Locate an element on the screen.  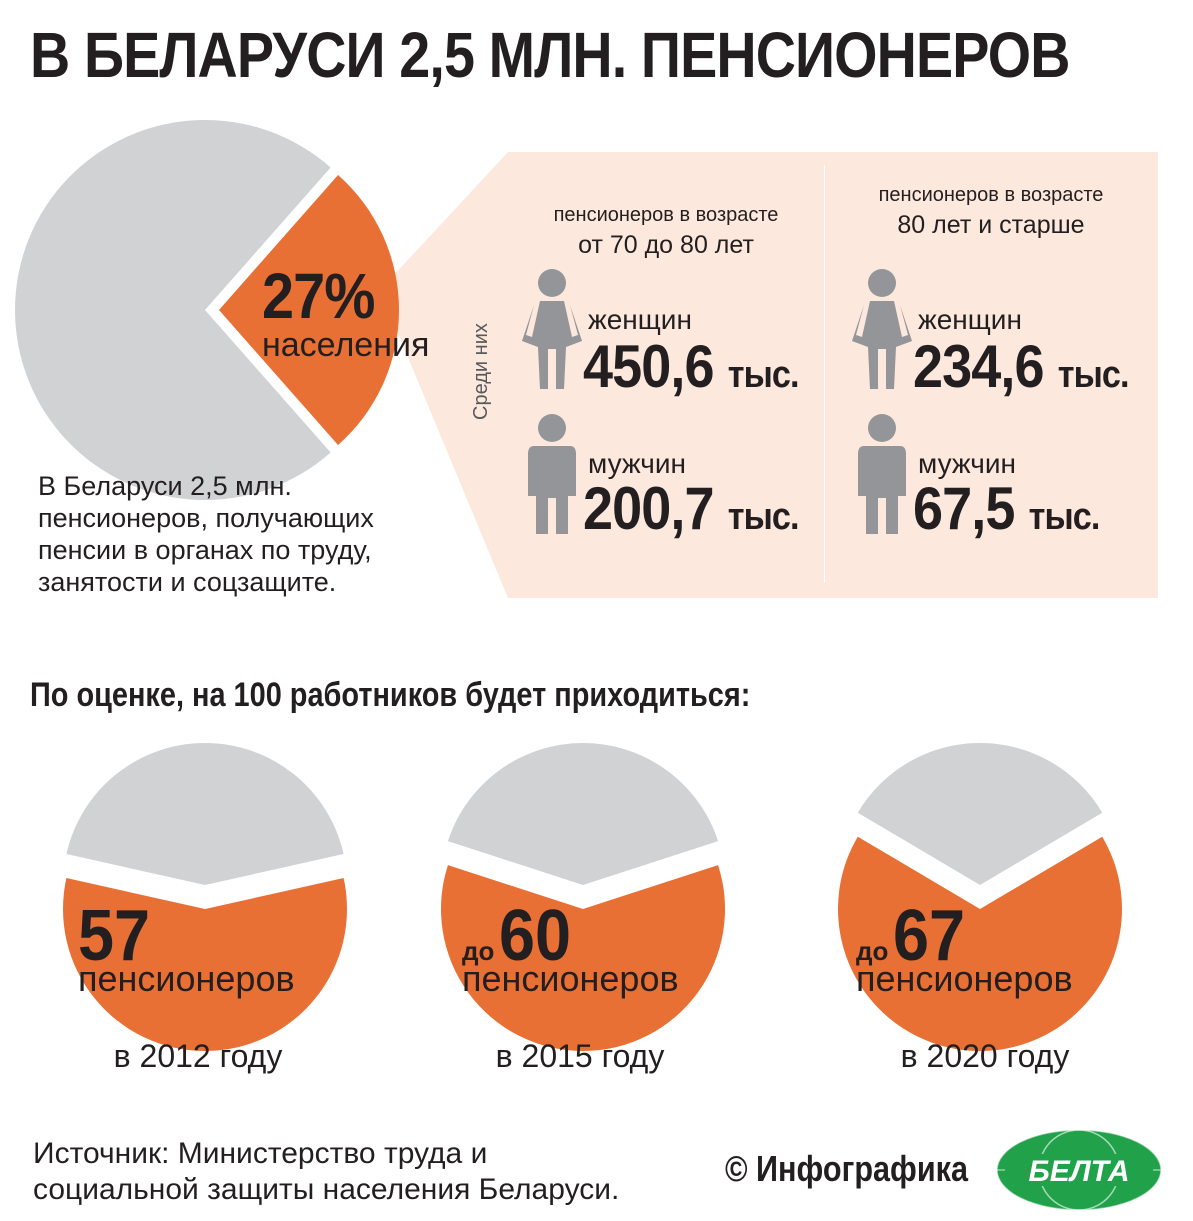
main-pie-caption: населения is located at coordinates (346, 345).